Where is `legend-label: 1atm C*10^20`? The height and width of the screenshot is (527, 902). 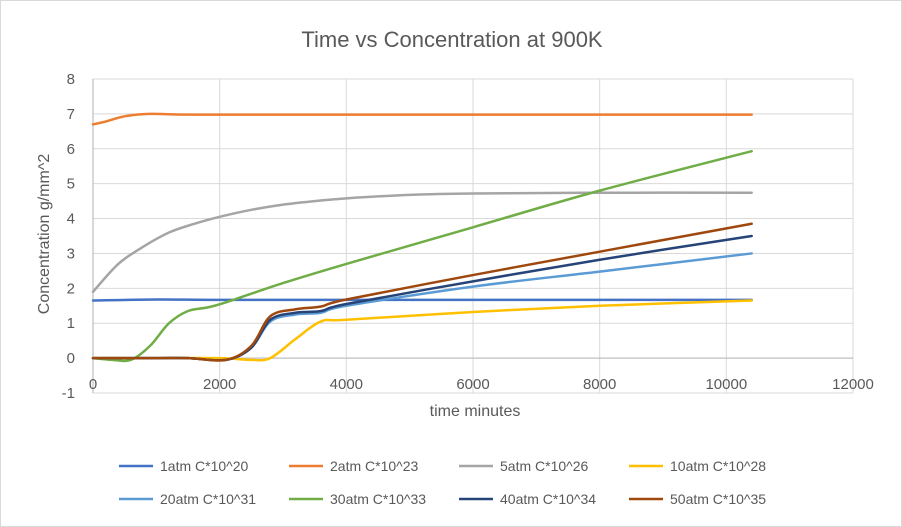 legend-label: 1atm C*10^20 is located at coordinates (204, 466).